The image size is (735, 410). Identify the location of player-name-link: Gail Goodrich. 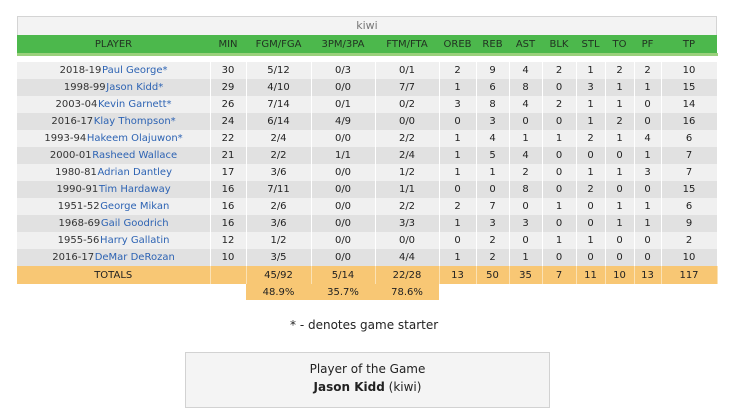
(134, 223).